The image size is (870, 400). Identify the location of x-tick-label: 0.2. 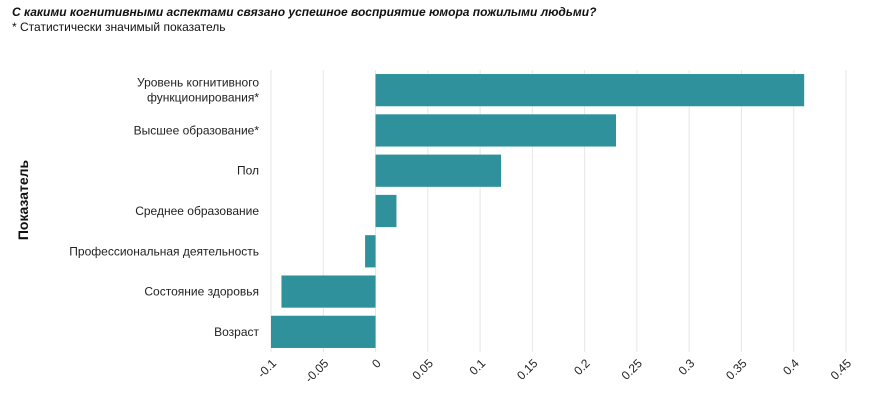
(582, 367).